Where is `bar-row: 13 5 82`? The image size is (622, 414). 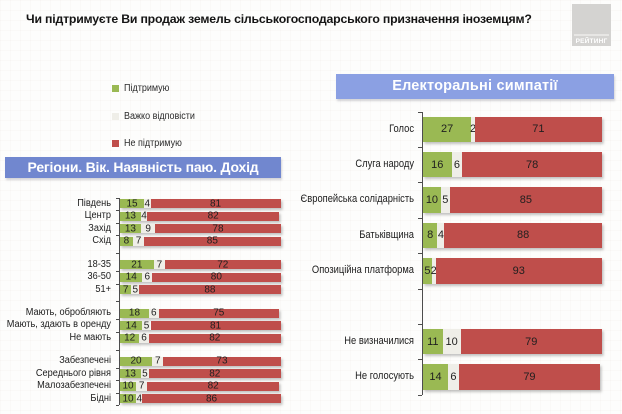
bar-row: 13 5 82 is located at coordinates (200, 374).